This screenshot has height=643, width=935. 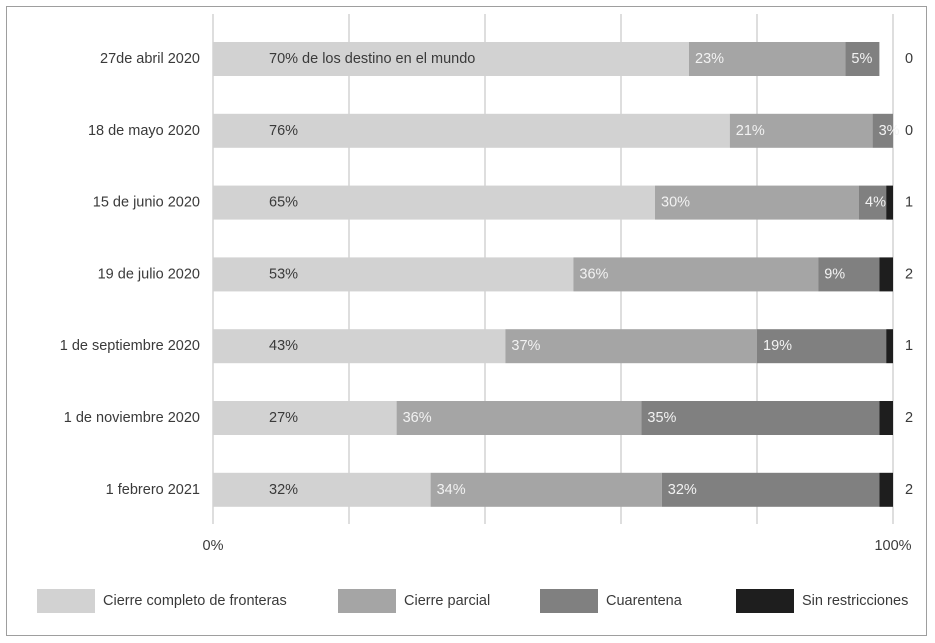 I want to click on data-label: 35%, so click(x=661, y=418).